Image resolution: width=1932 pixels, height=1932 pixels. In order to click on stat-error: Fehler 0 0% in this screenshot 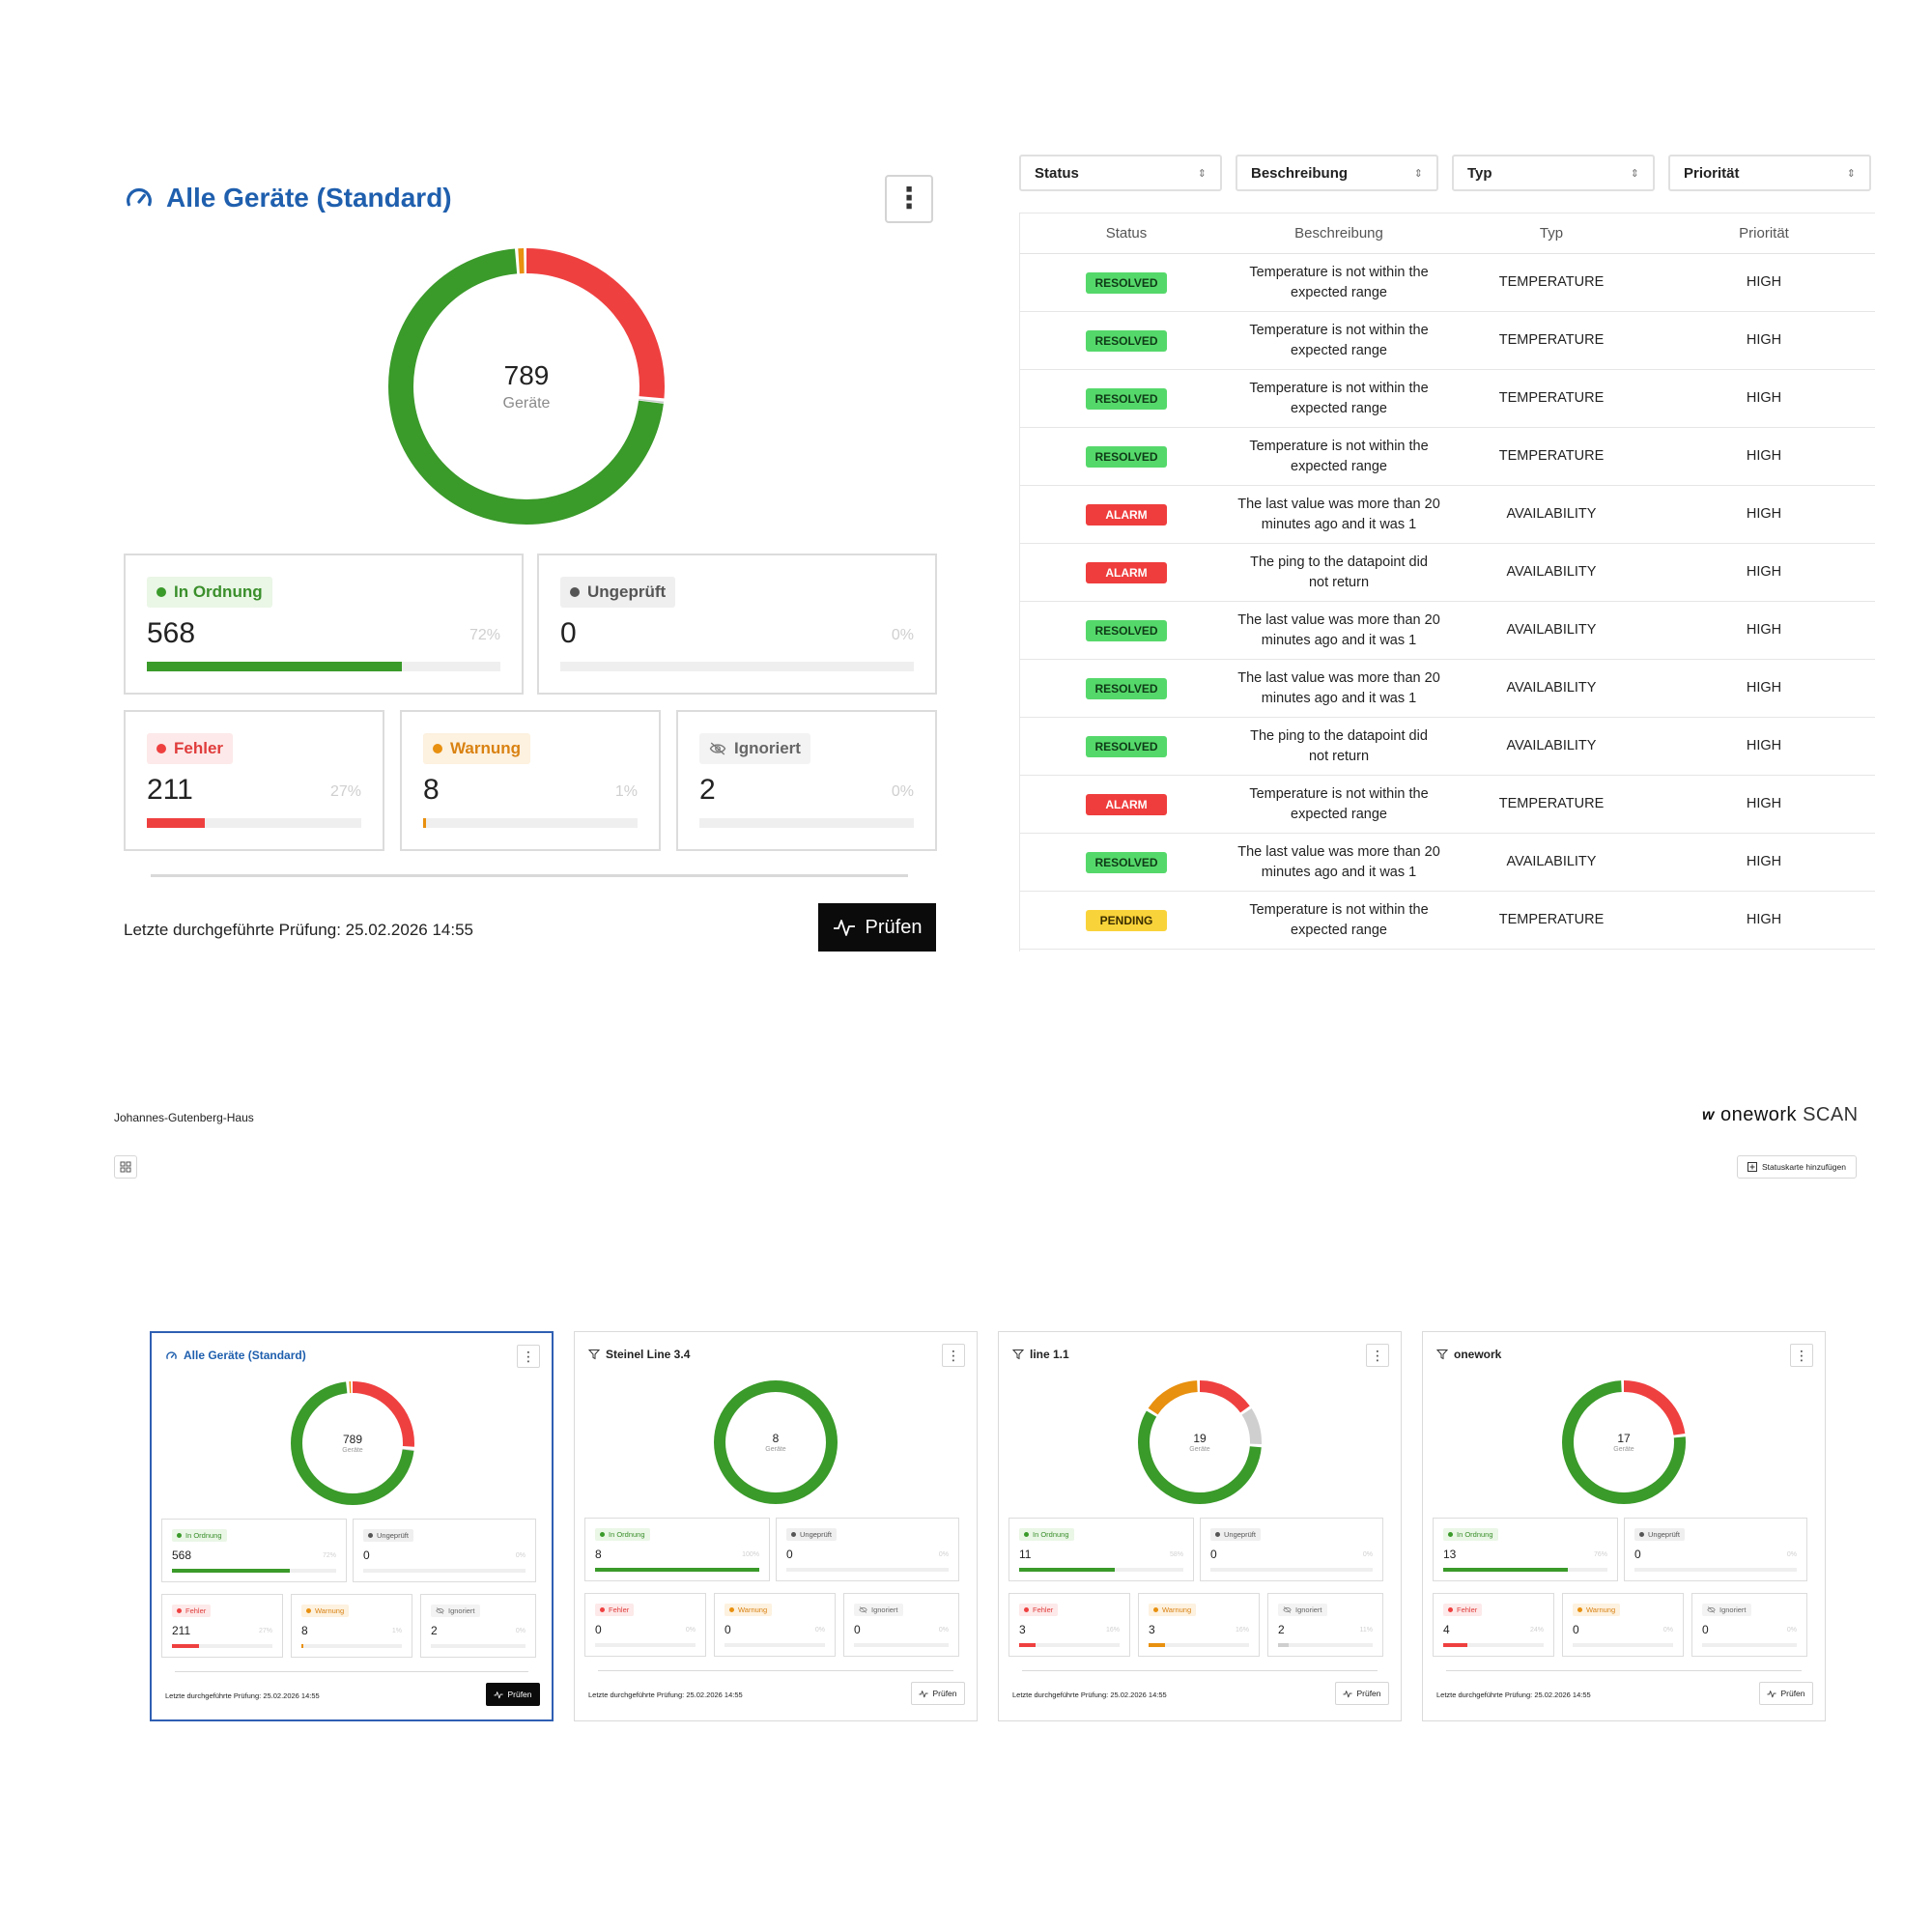, I will do `click(645, 1625)`.